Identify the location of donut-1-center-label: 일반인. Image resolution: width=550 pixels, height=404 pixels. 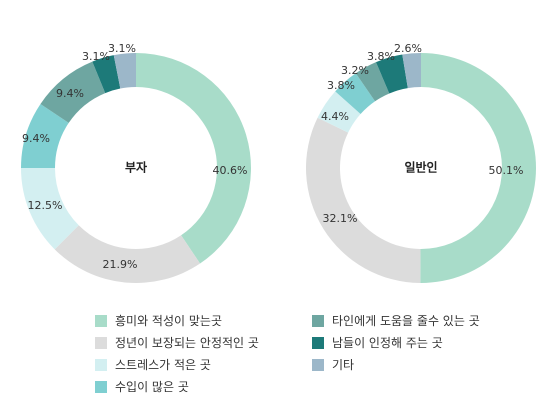
(420, 167).